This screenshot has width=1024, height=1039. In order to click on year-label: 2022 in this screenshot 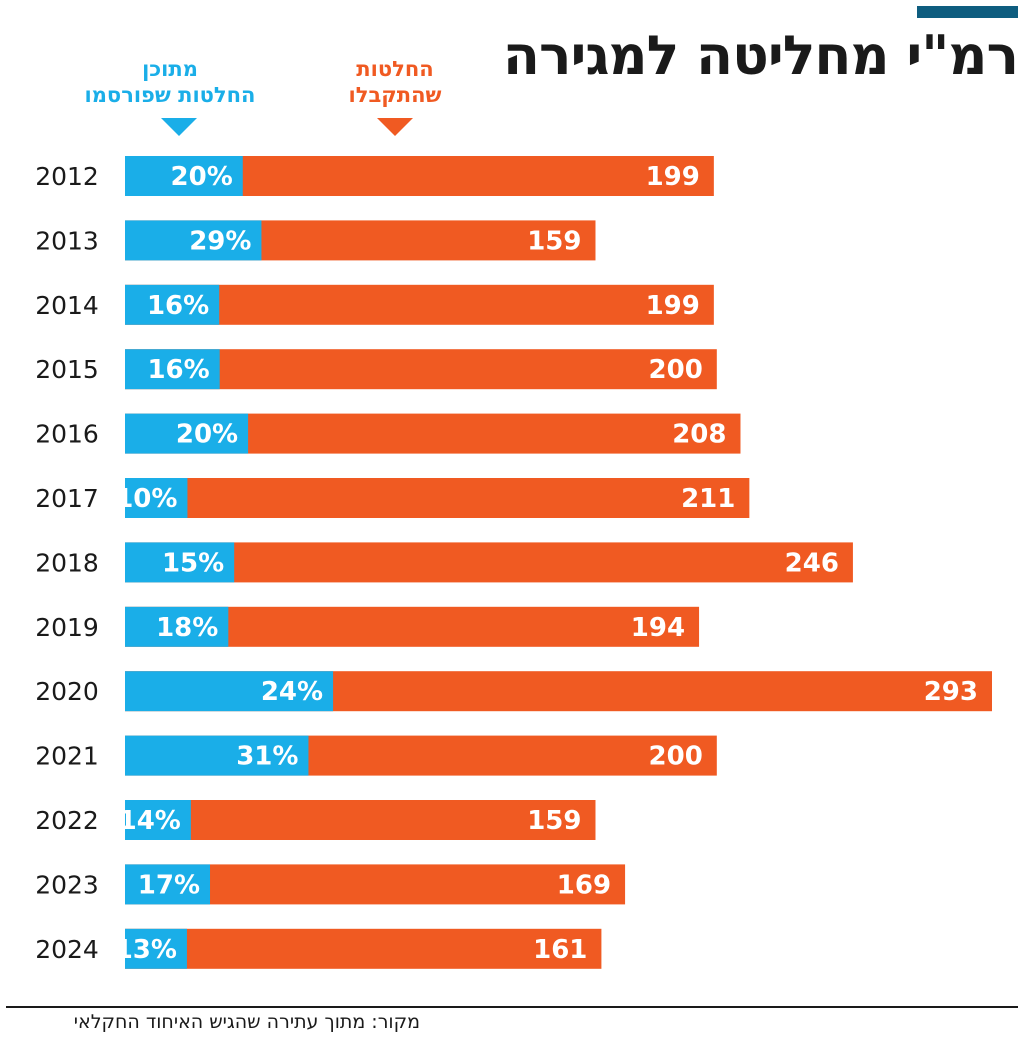, I will do `click(67, 820)`.